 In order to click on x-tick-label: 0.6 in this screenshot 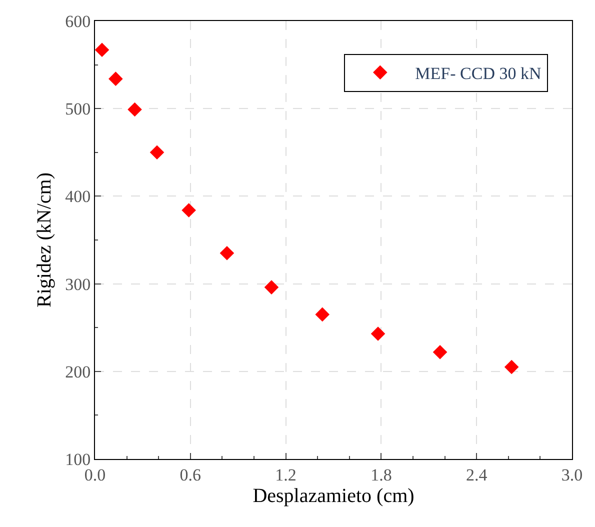, I will do `click(191, 474)`.